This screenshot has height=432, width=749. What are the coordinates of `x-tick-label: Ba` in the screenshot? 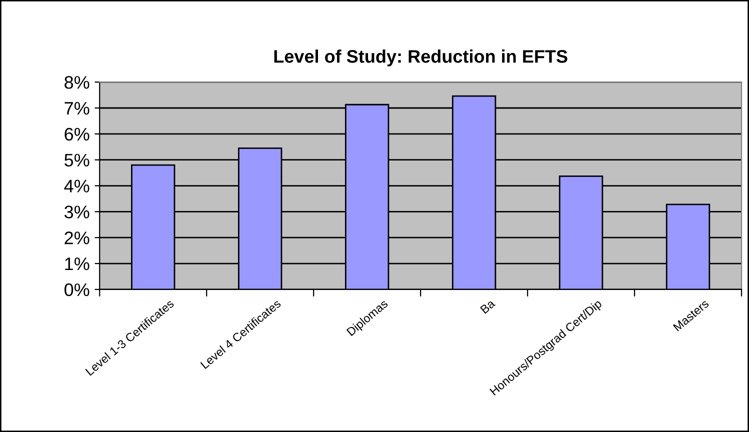 It's located at (488, 306).